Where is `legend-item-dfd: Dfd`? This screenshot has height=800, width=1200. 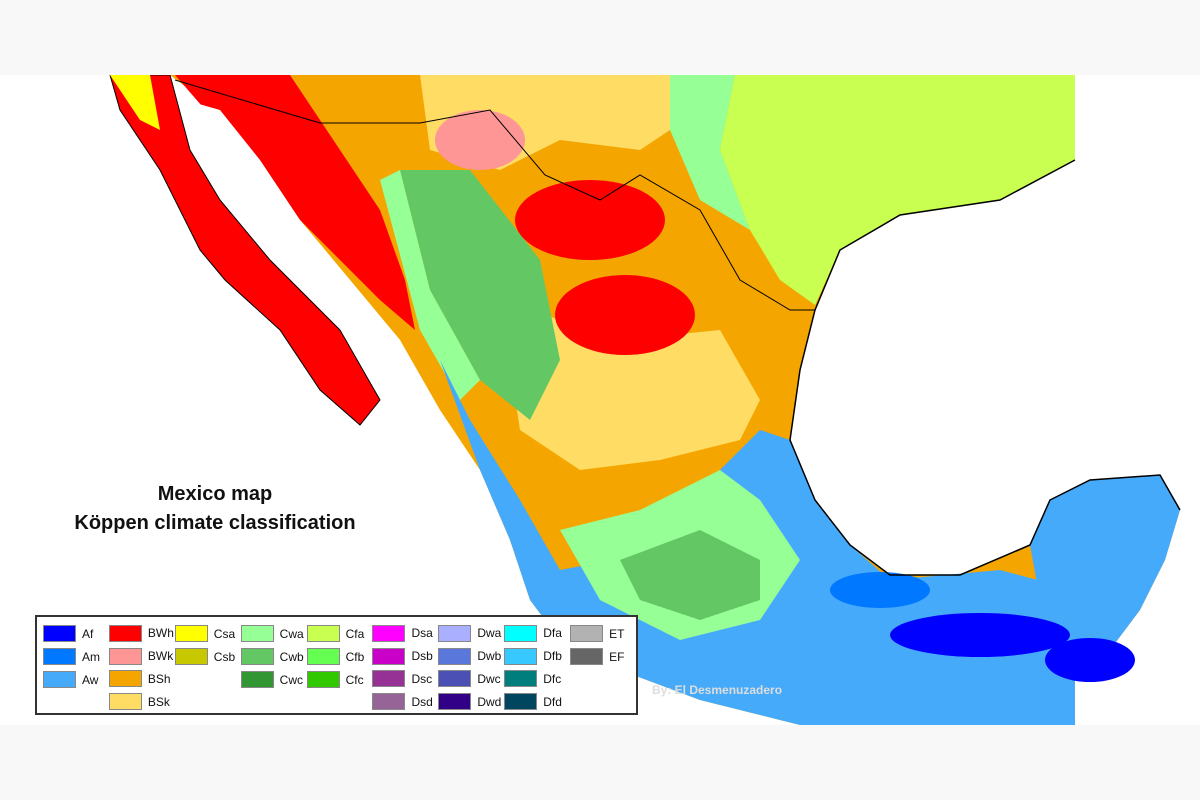
legend-item-dfd: Dfd is located at coordinates (537, 701).